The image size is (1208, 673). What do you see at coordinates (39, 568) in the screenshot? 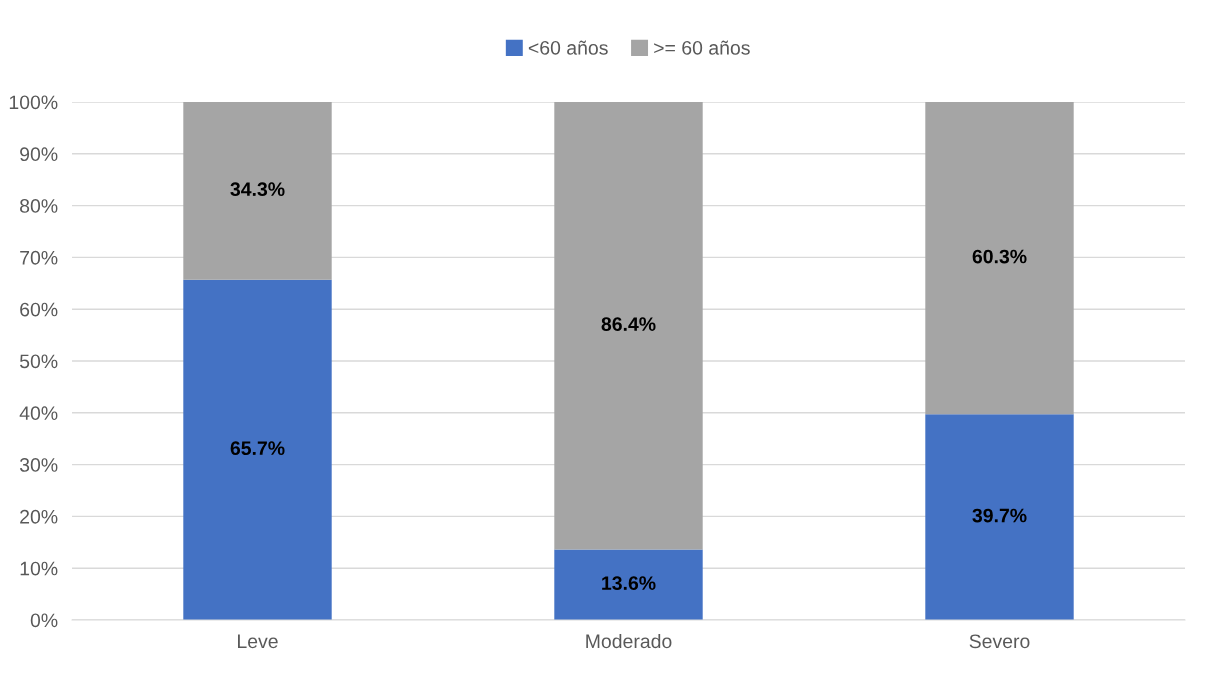
I see `y-tick-label: 10%` at bounding box center [39, 568].